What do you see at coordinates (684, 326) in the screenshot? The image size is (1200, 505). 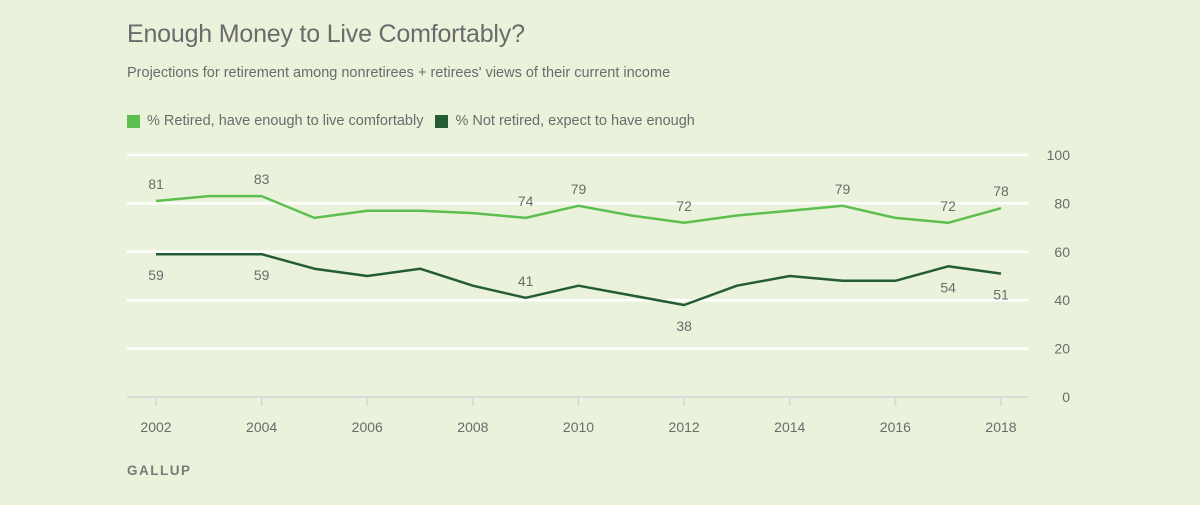 I see `data-label: 38` at bounding box center [684, 326].